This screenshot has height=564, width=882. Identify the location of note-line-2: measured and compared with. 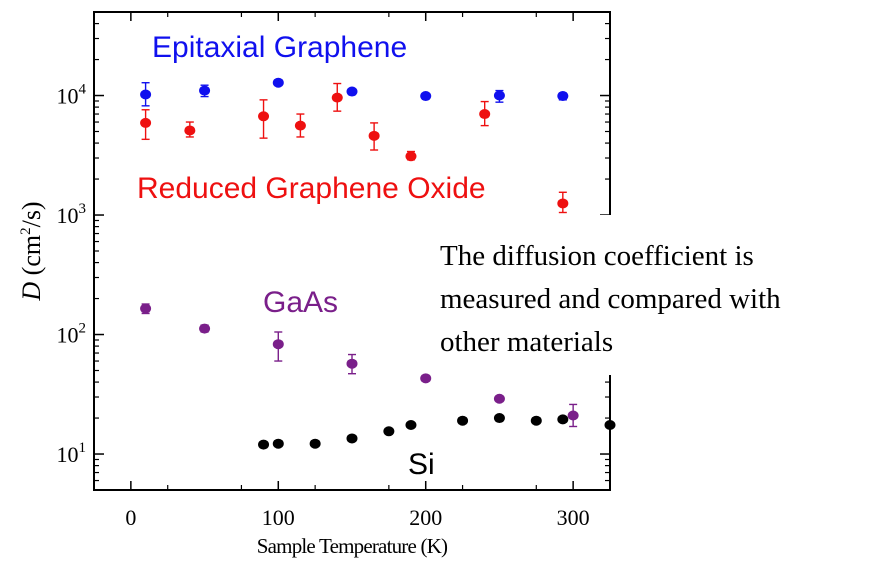
(610, 299).